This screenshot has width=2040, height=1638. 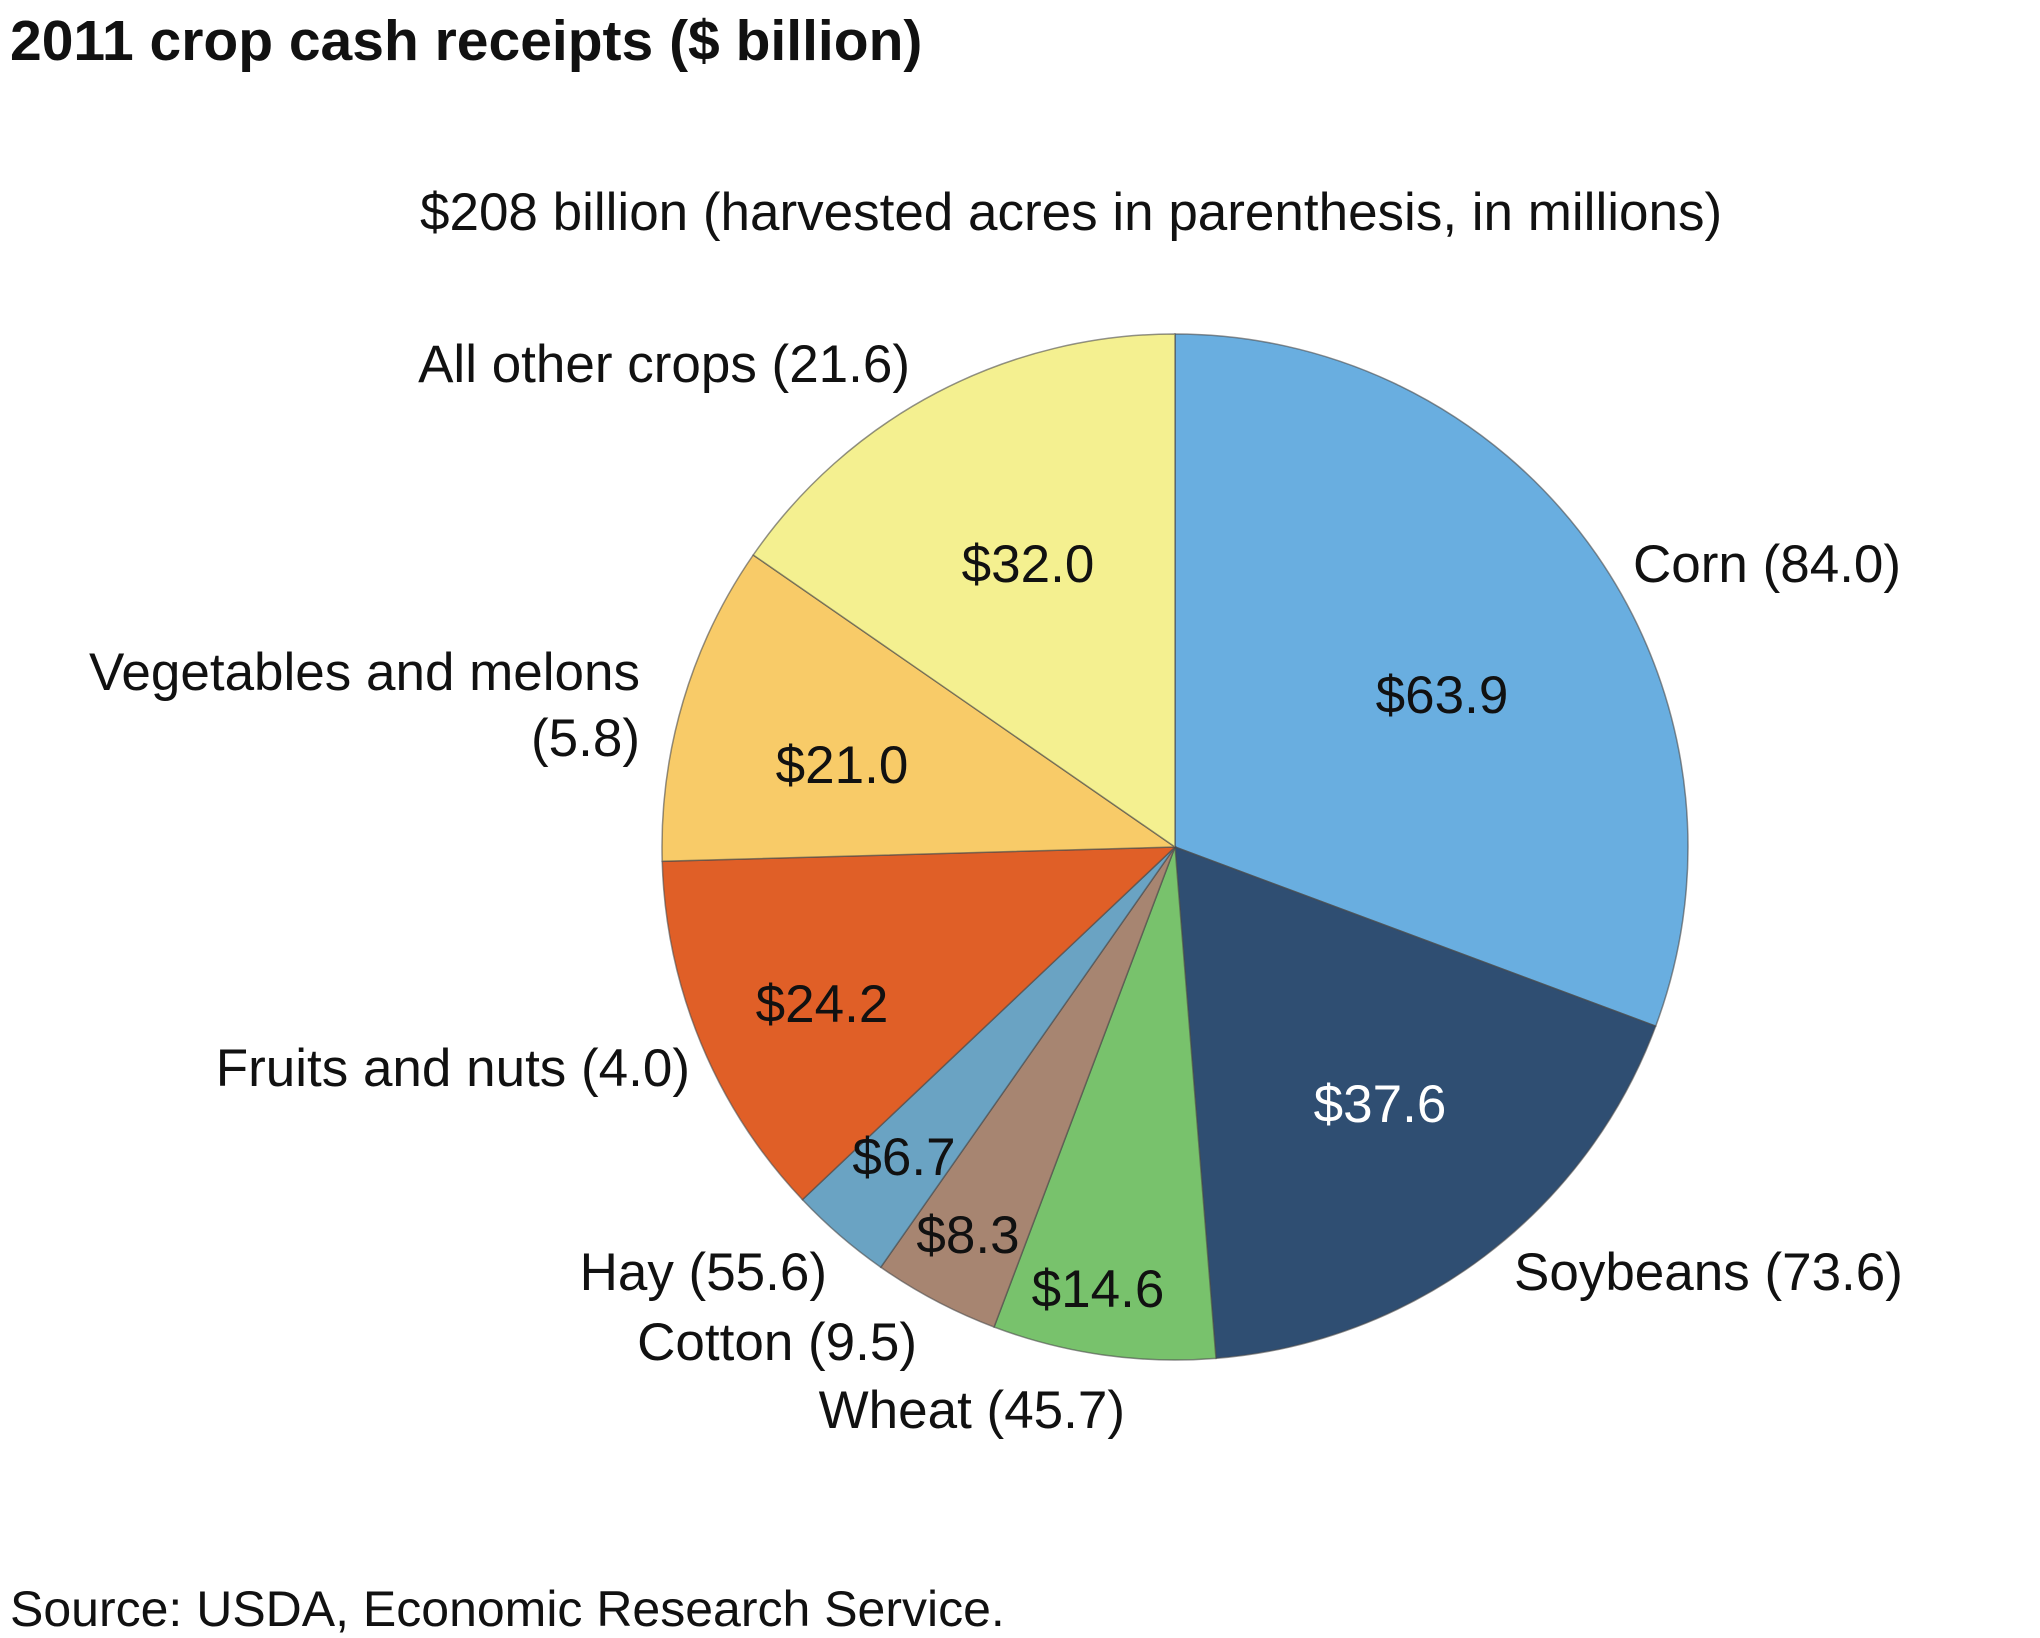 I want to click on source-note: Source: USDA, Economic Research Service., so click(x=507, y=1609).